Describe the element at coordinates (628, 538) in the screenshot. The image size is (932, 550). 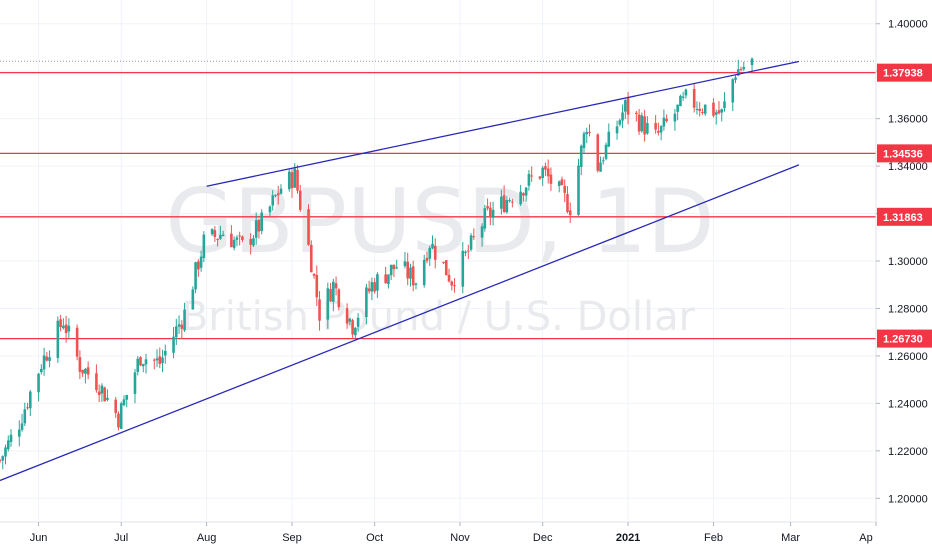
I see `x-tick-label: 2021` at that location.